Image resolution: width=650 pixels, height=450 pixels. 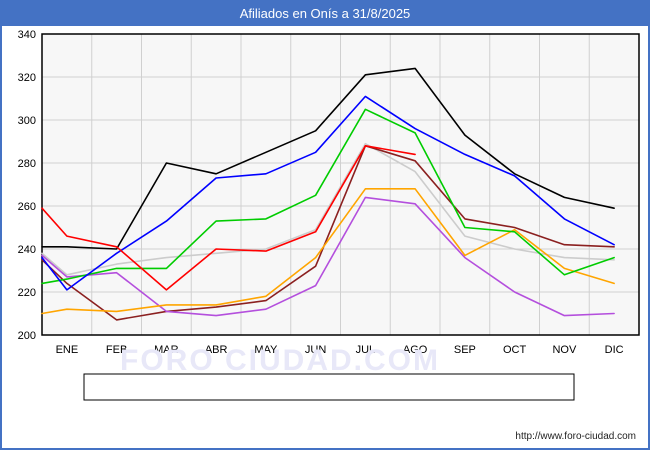 What do you see at coordinates (564, 350) in the screenshot?
I see `x-axis-tick-label: NOV` at bounding box center [564, 350].